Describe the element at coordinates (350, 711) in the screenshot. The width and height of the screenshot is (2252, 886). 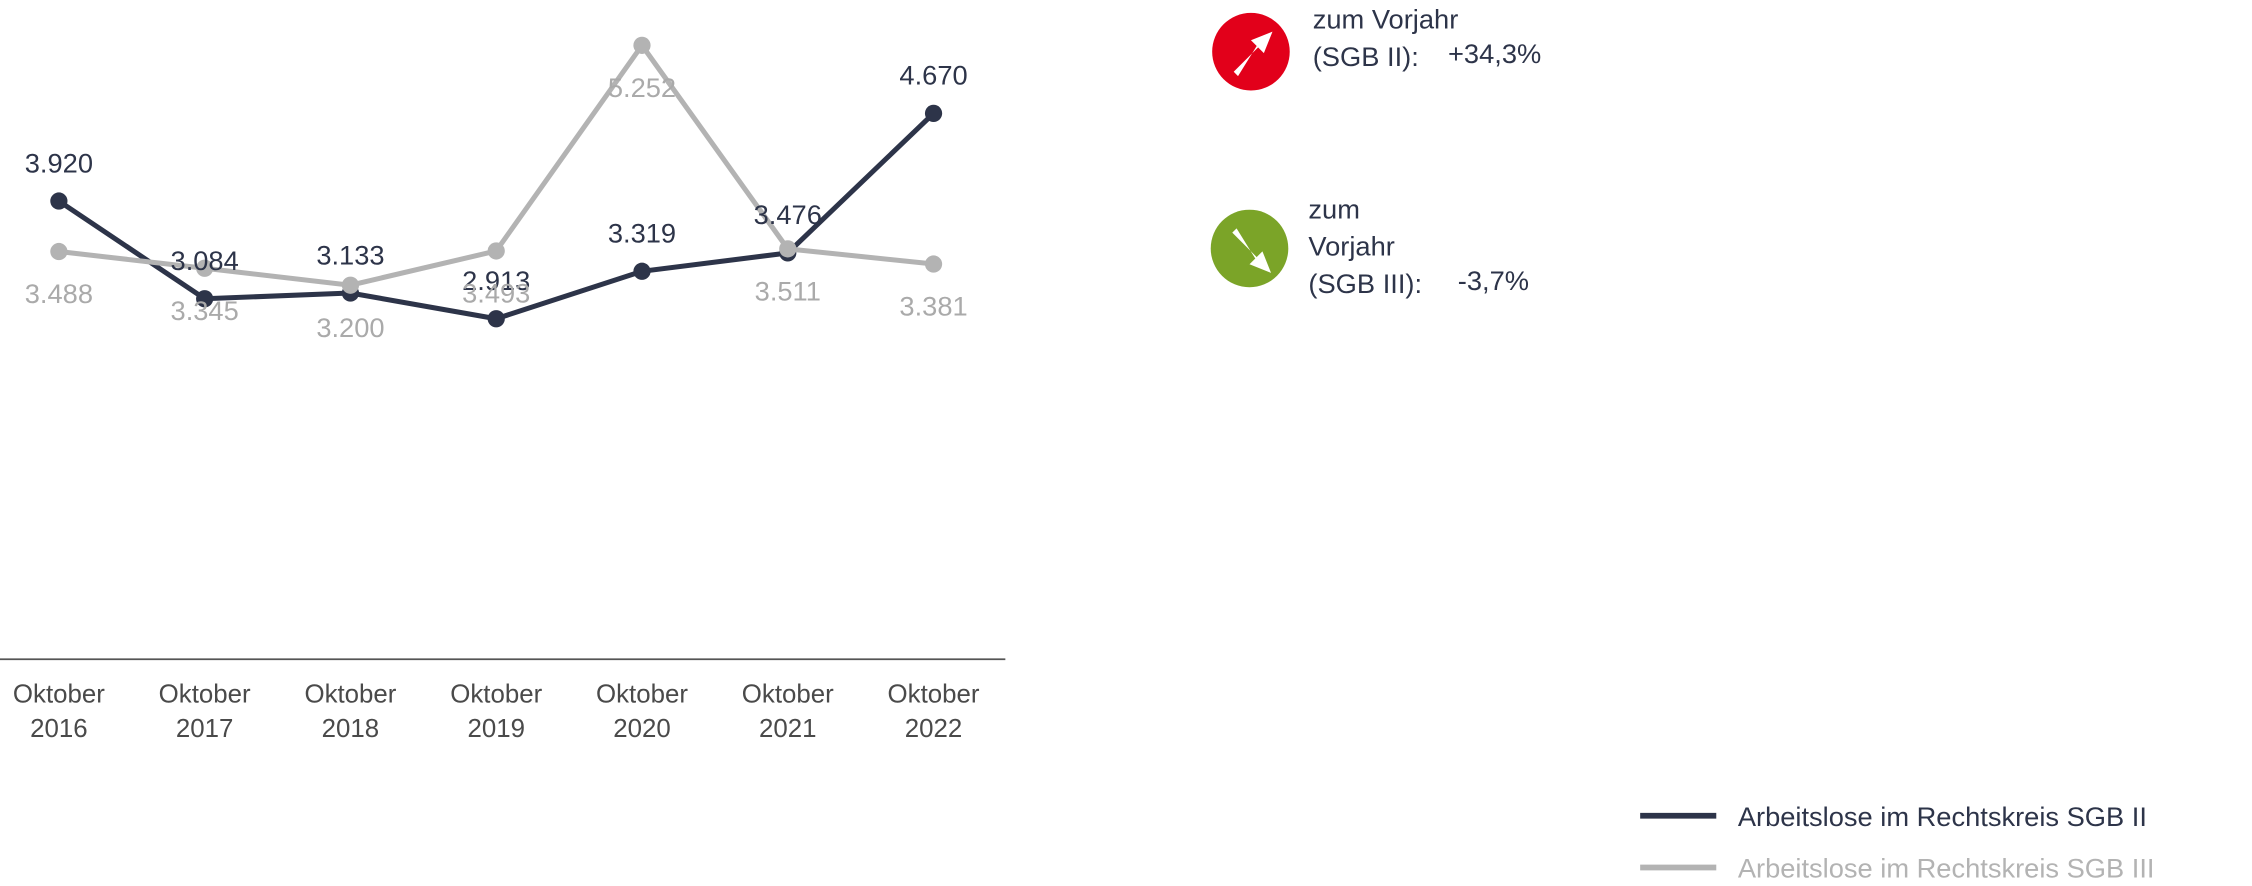
I see `x-tick-label: Oktober 2018` at that location.